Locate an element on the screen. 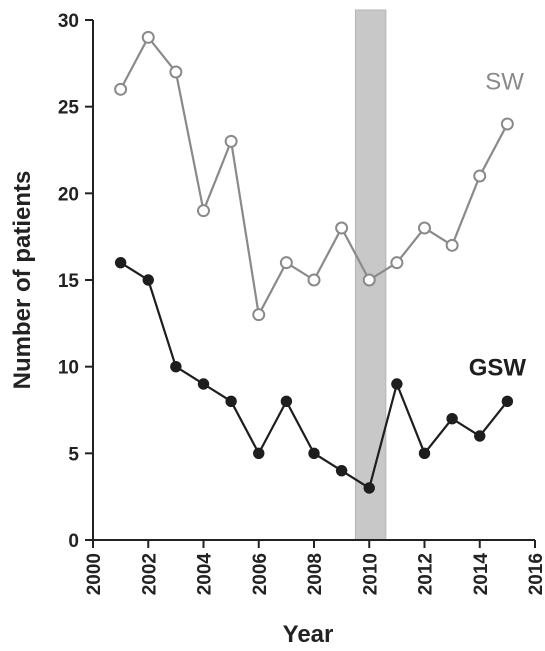 This screenshot has width=545, height=651. x-tick-label: 2008 is located at coordinates (315, 574).